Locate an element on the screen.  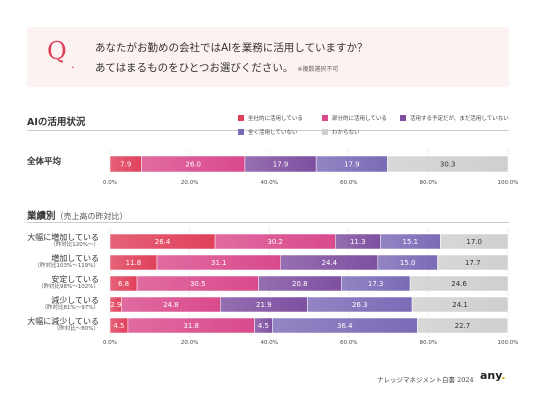
section2-title: 業績別（売上高の昨対比） is located at coordinates (77, 215).